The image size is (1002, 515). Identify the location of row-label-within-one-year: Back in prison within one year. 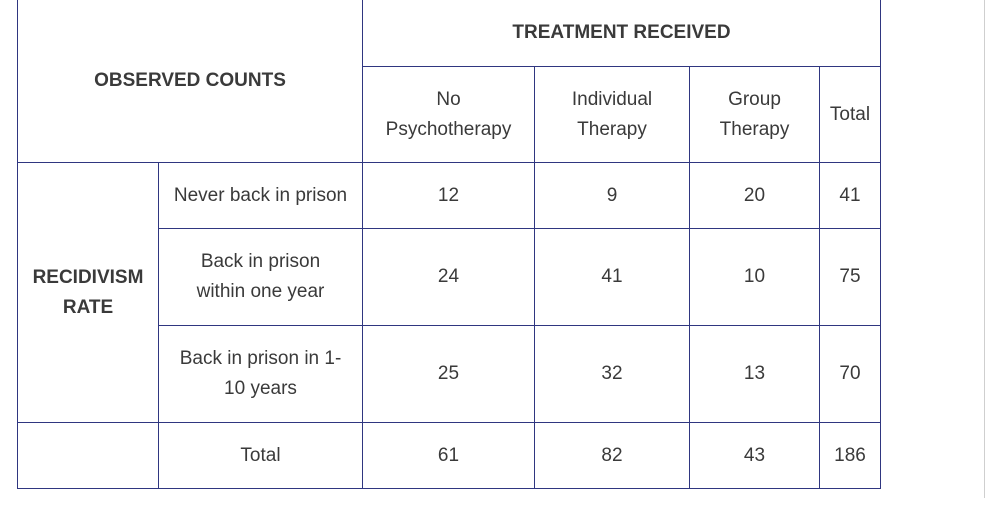
(260, 277).